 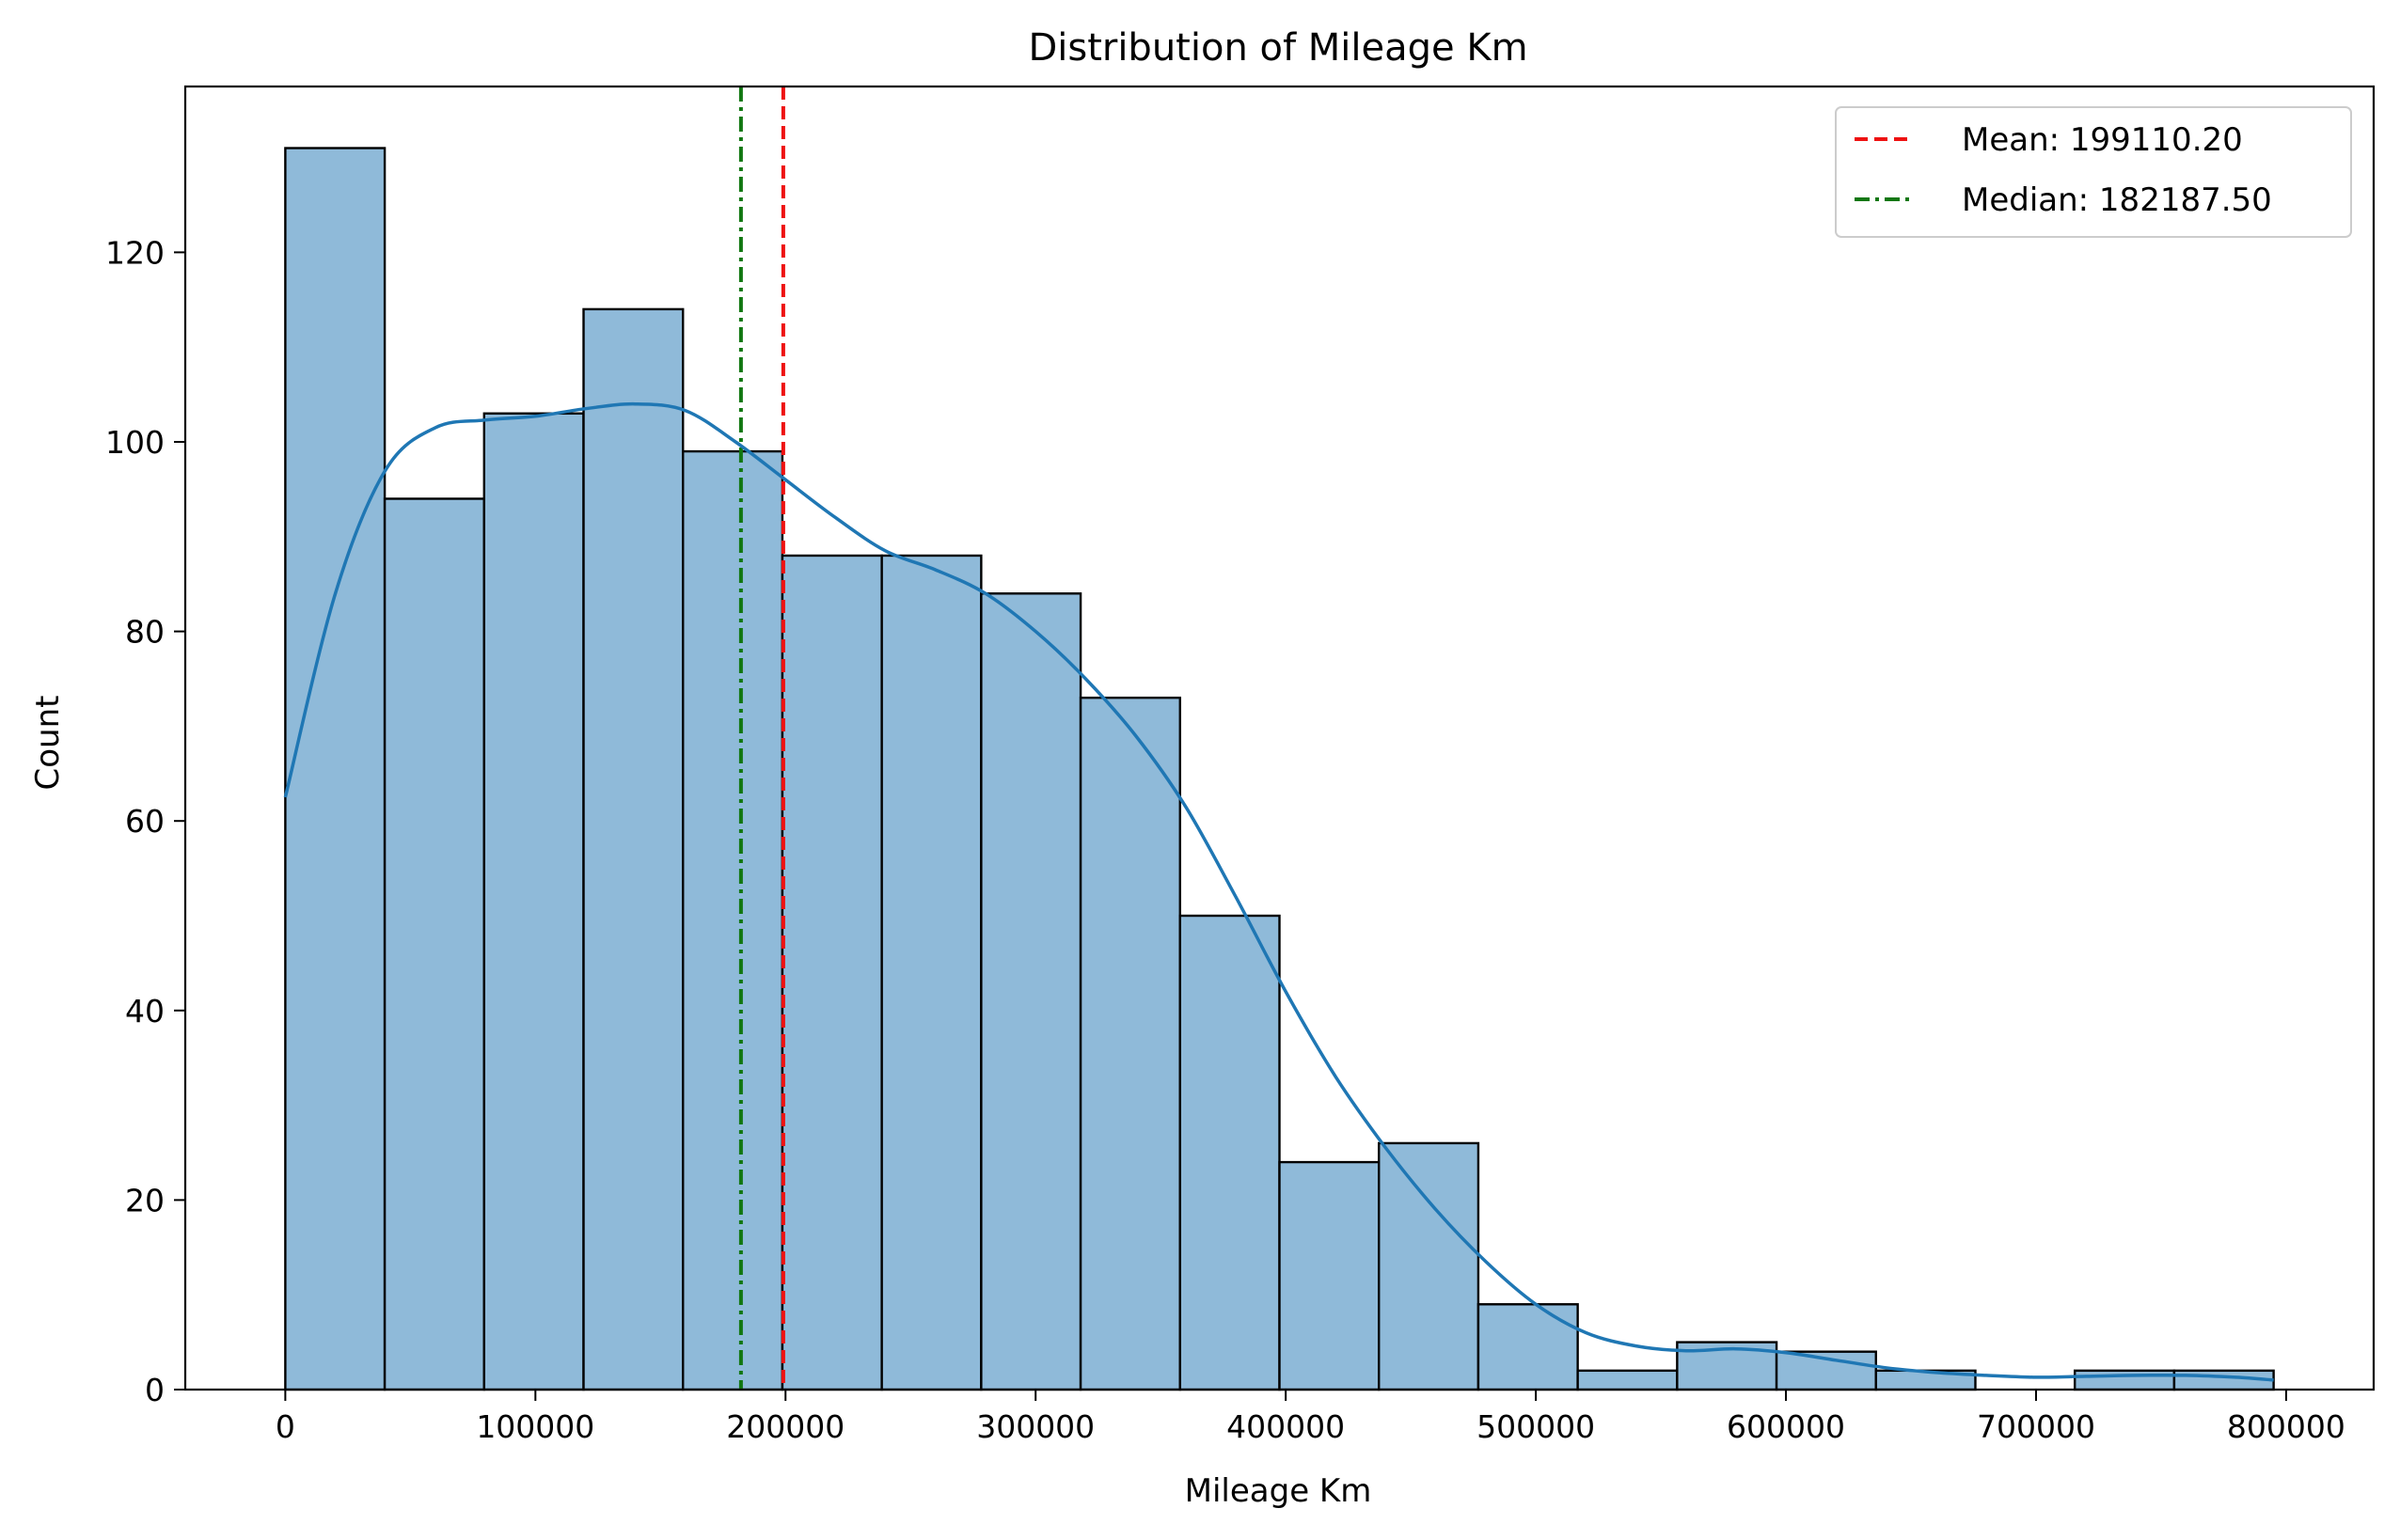 What do you see at coordinates (285, 1427) in the screenshot?
I see `x-tick-label: 0` at bounding box center [285, 1427].